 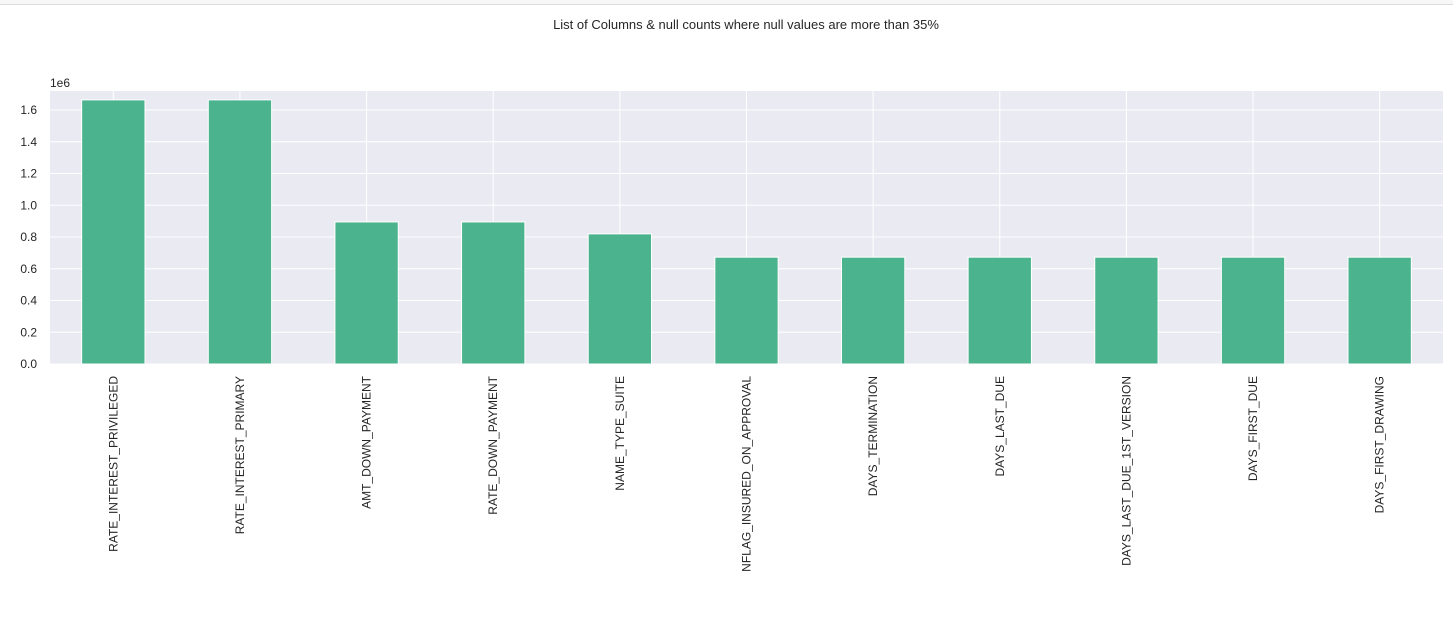 I want to click on x-tick-label: DAYS_FIRST_DUE, so click(x=1253, y=428).